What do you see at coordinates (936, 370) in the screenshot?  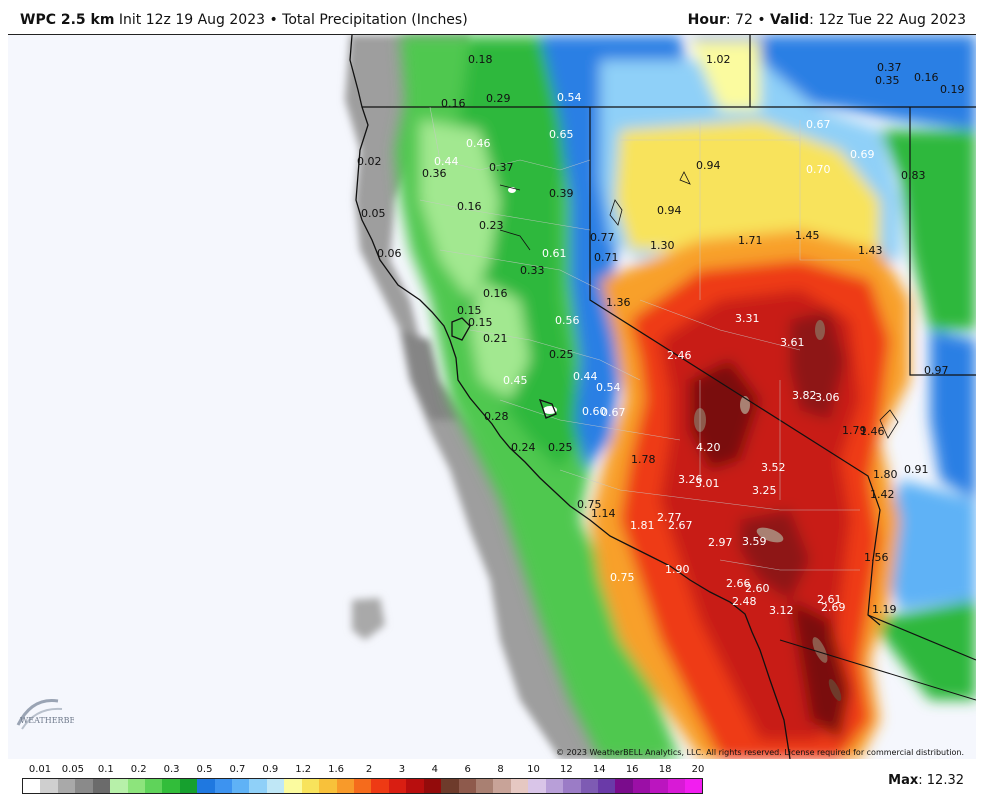 I see `precip-value-label: 0.97` at bounding box center [936, 370].